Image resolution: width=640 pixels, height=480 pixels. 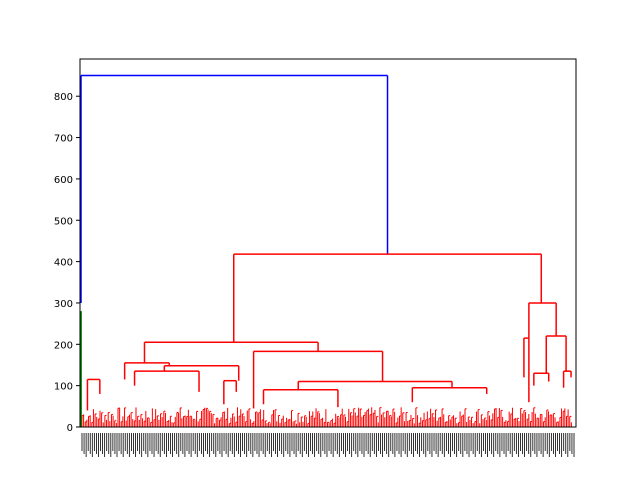 I want to click on y-tick-label: 0, so click(x=70, y=428).